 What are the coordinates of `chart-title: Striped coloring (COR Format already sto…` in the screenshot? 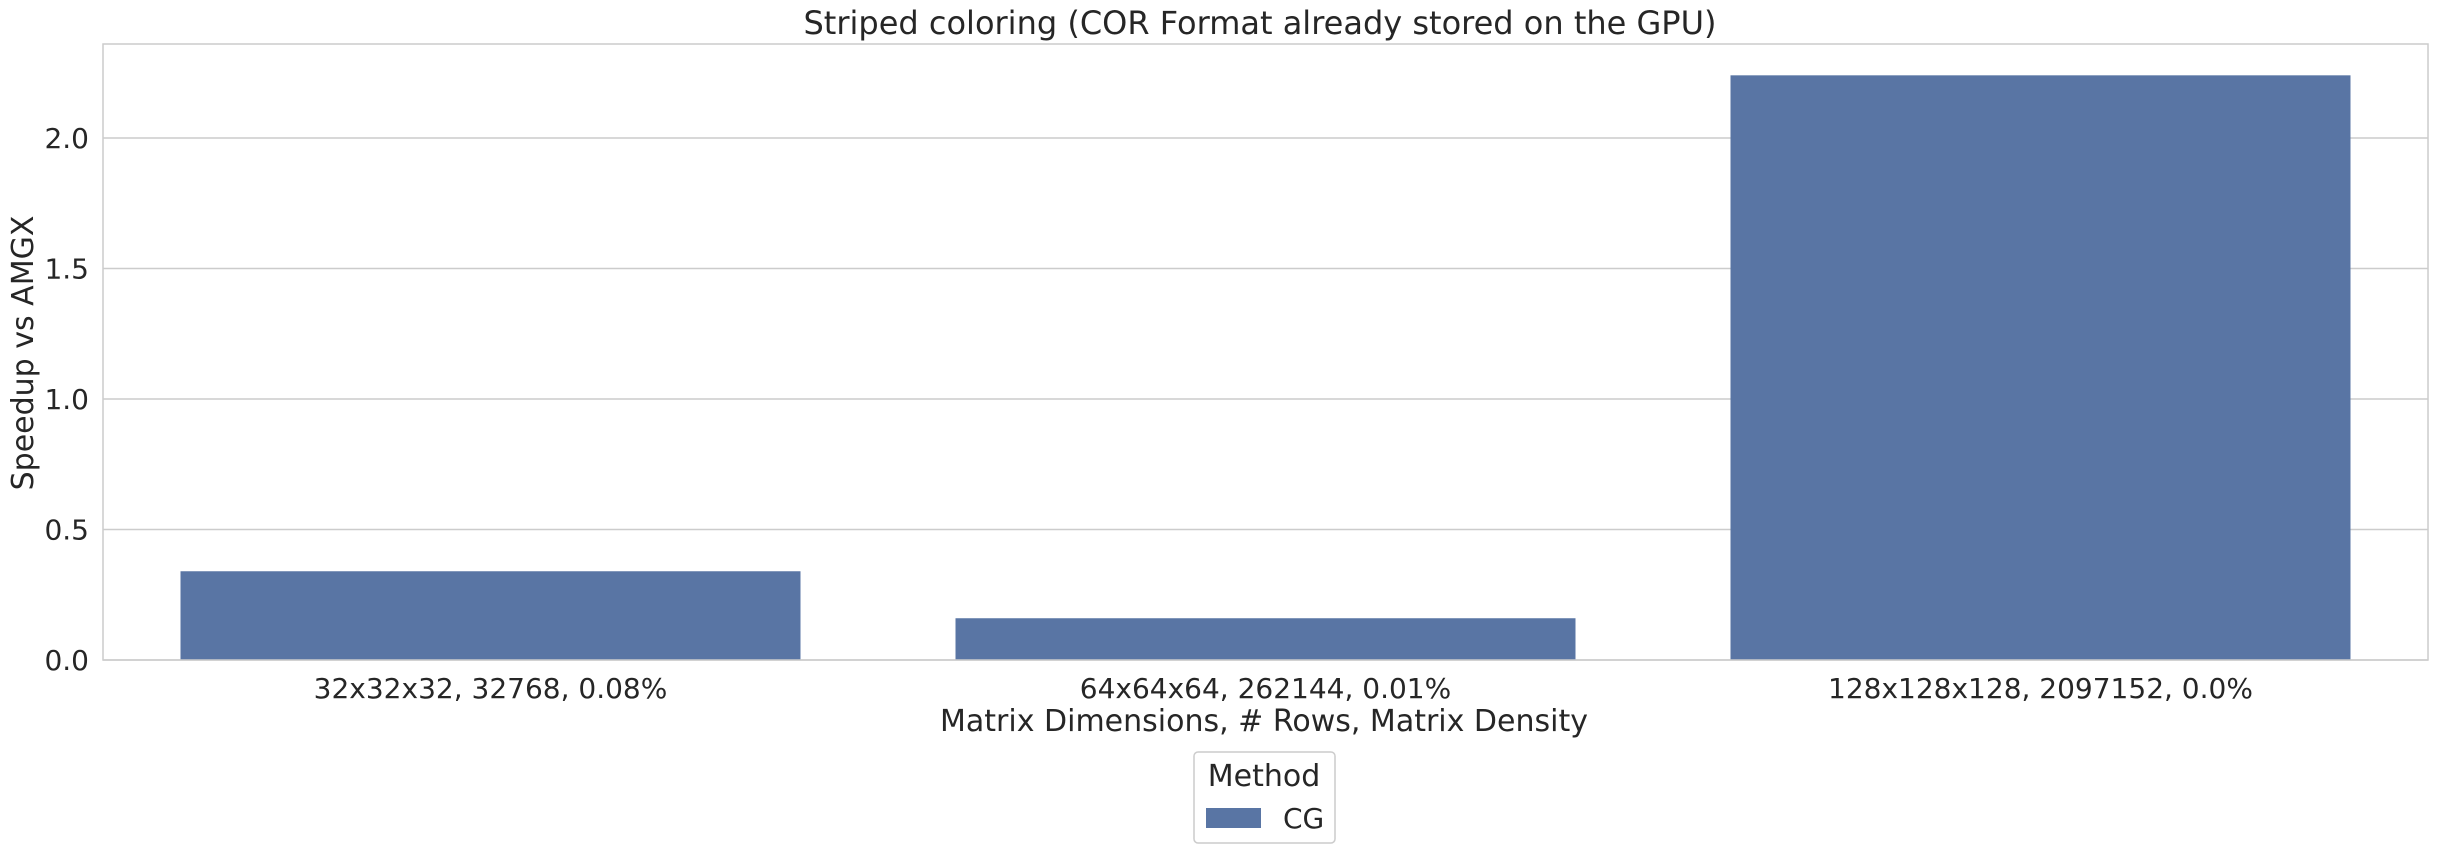 It's located at (1259, 23).